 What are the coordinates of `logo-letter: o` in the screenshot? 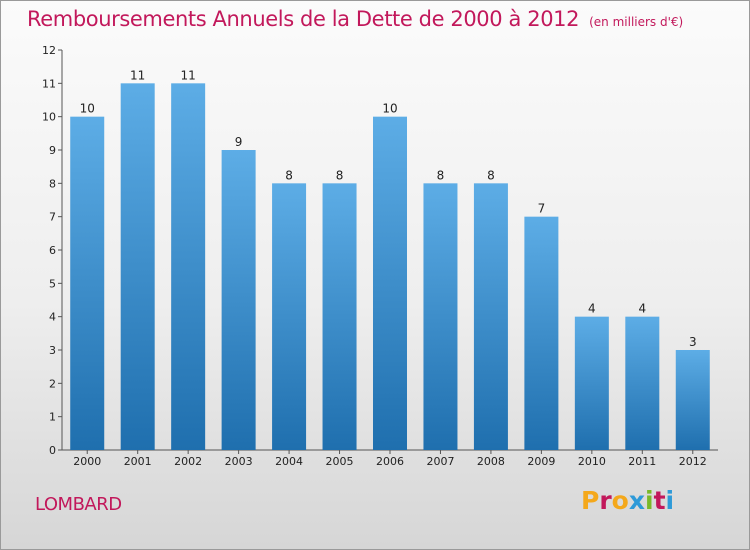 It's located at (620, 500).